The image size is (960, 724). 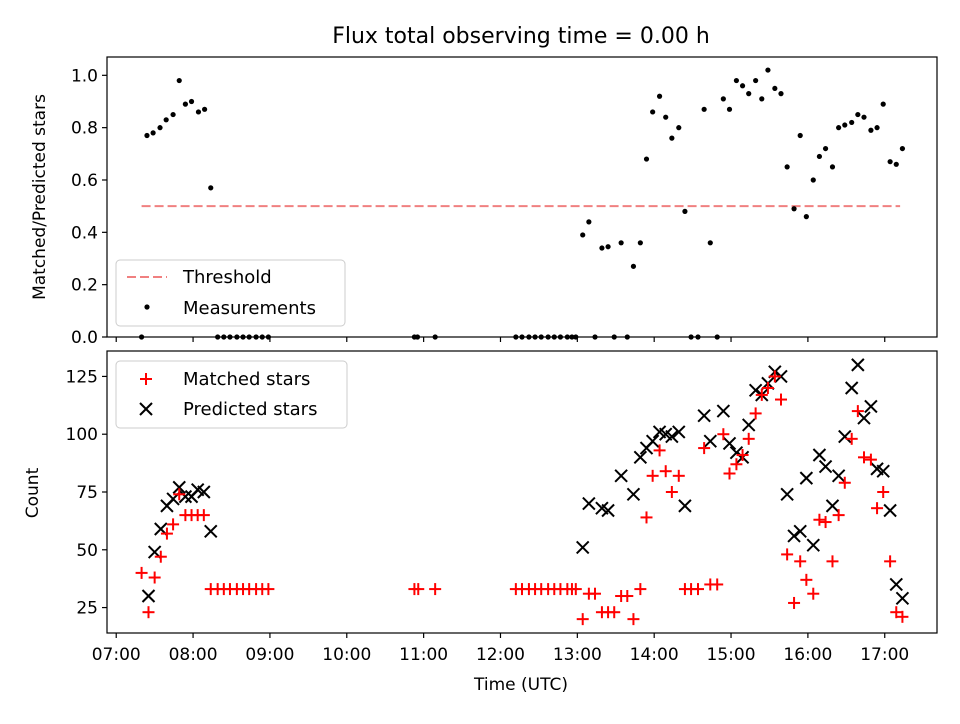 I want to click on x-tick-label: 16:00, so click(x=807, y=655).